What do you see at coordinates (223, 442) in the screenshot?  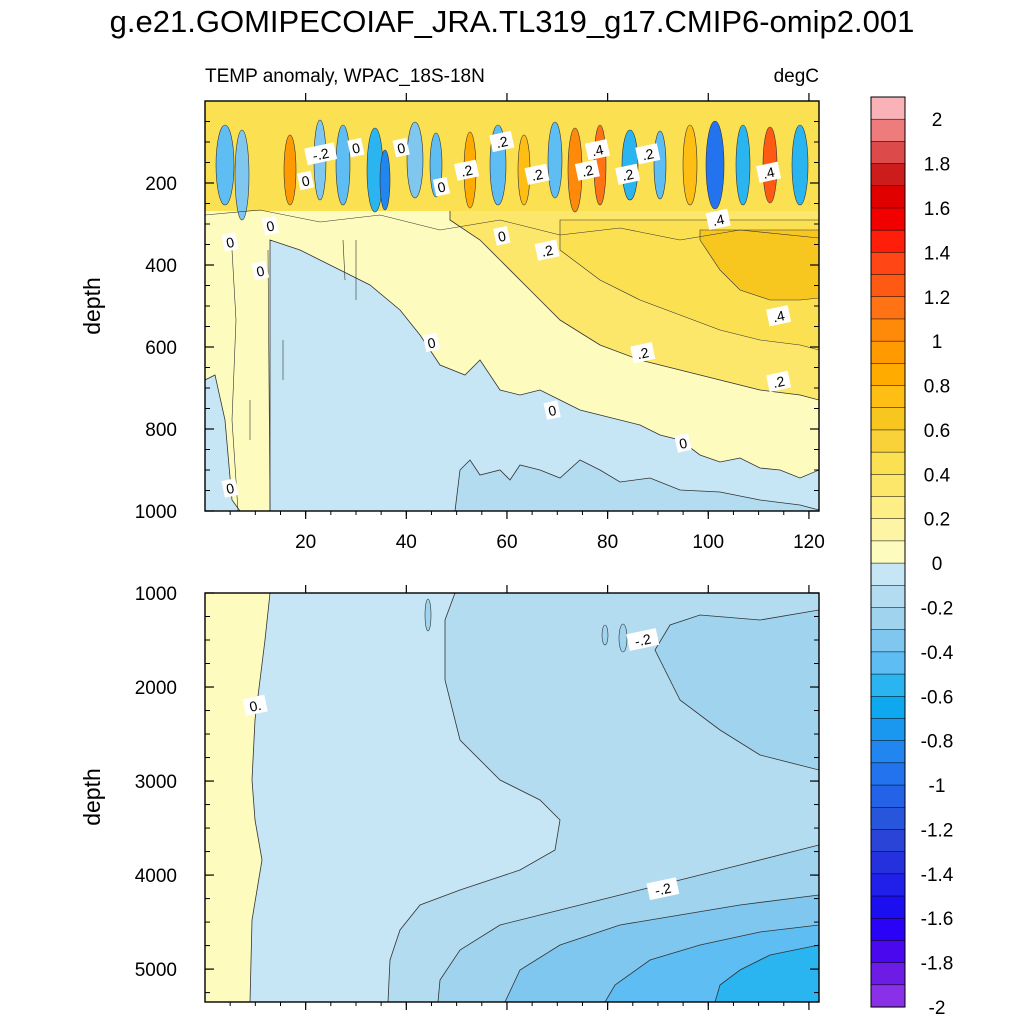 I see `upper-neg-left-strip` at bounding box center [223, 442].